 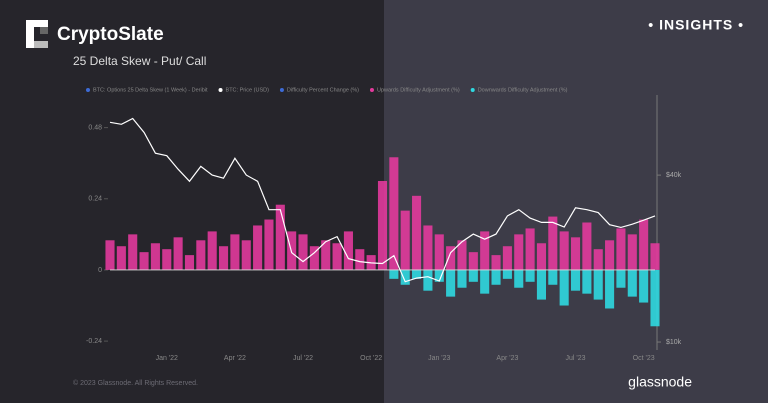 What do you see at coordinates (94, 341) in the screenshot?
I see `y-tick-label: -0.24` at bounding box center [94, 341].